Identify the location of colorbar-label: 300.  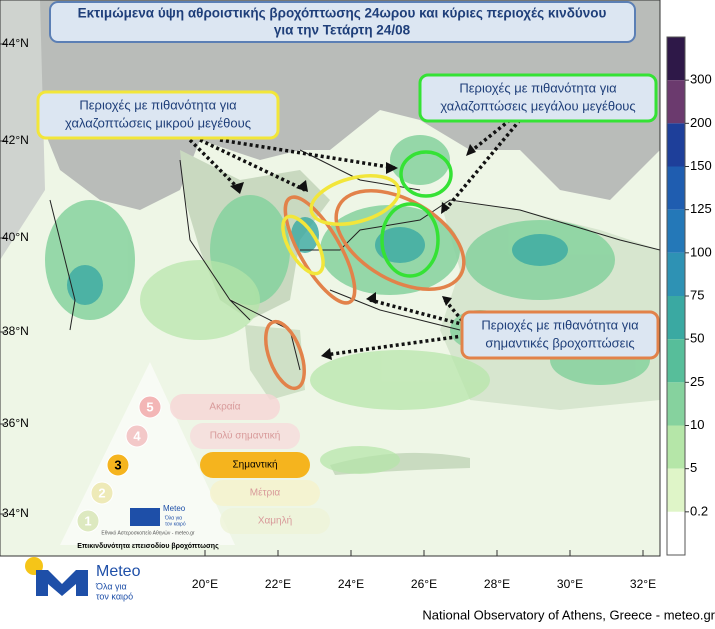
(701, 79).